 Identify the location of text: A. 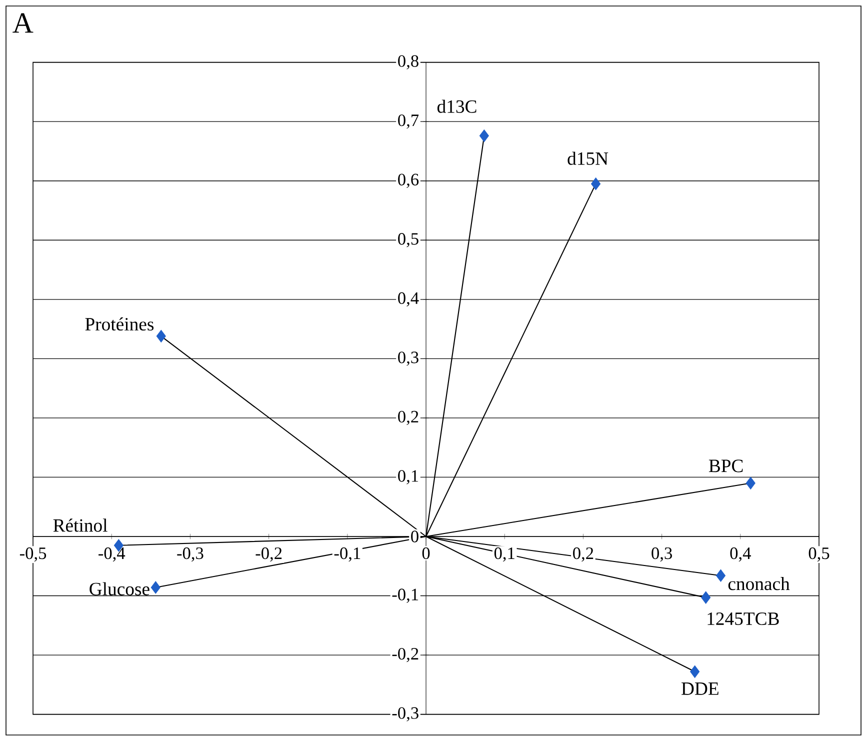
(23, 23).